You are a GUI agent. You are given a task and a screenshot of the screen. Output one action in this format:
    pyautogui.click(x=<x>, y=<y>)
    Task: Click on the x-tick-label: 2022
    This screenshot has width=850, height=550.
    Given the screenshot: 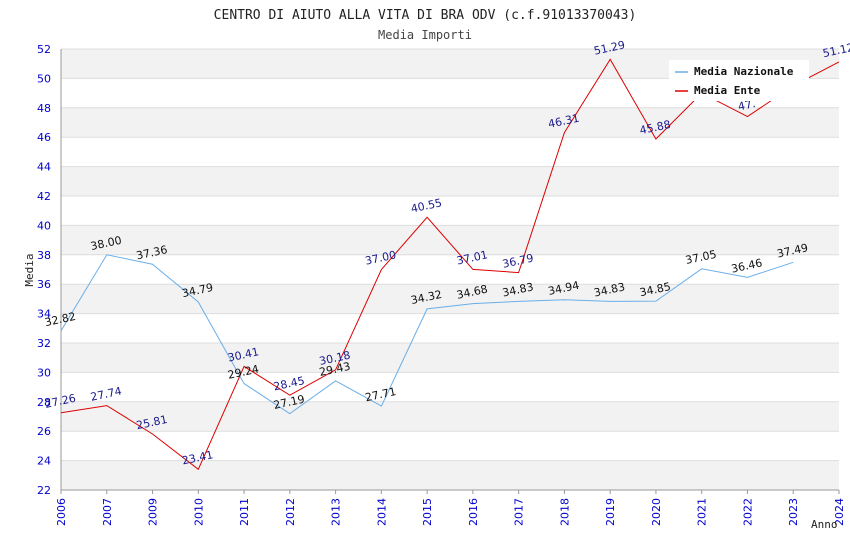 What is the action you would take?
    pyautogui.click(x=747, y=512)
    